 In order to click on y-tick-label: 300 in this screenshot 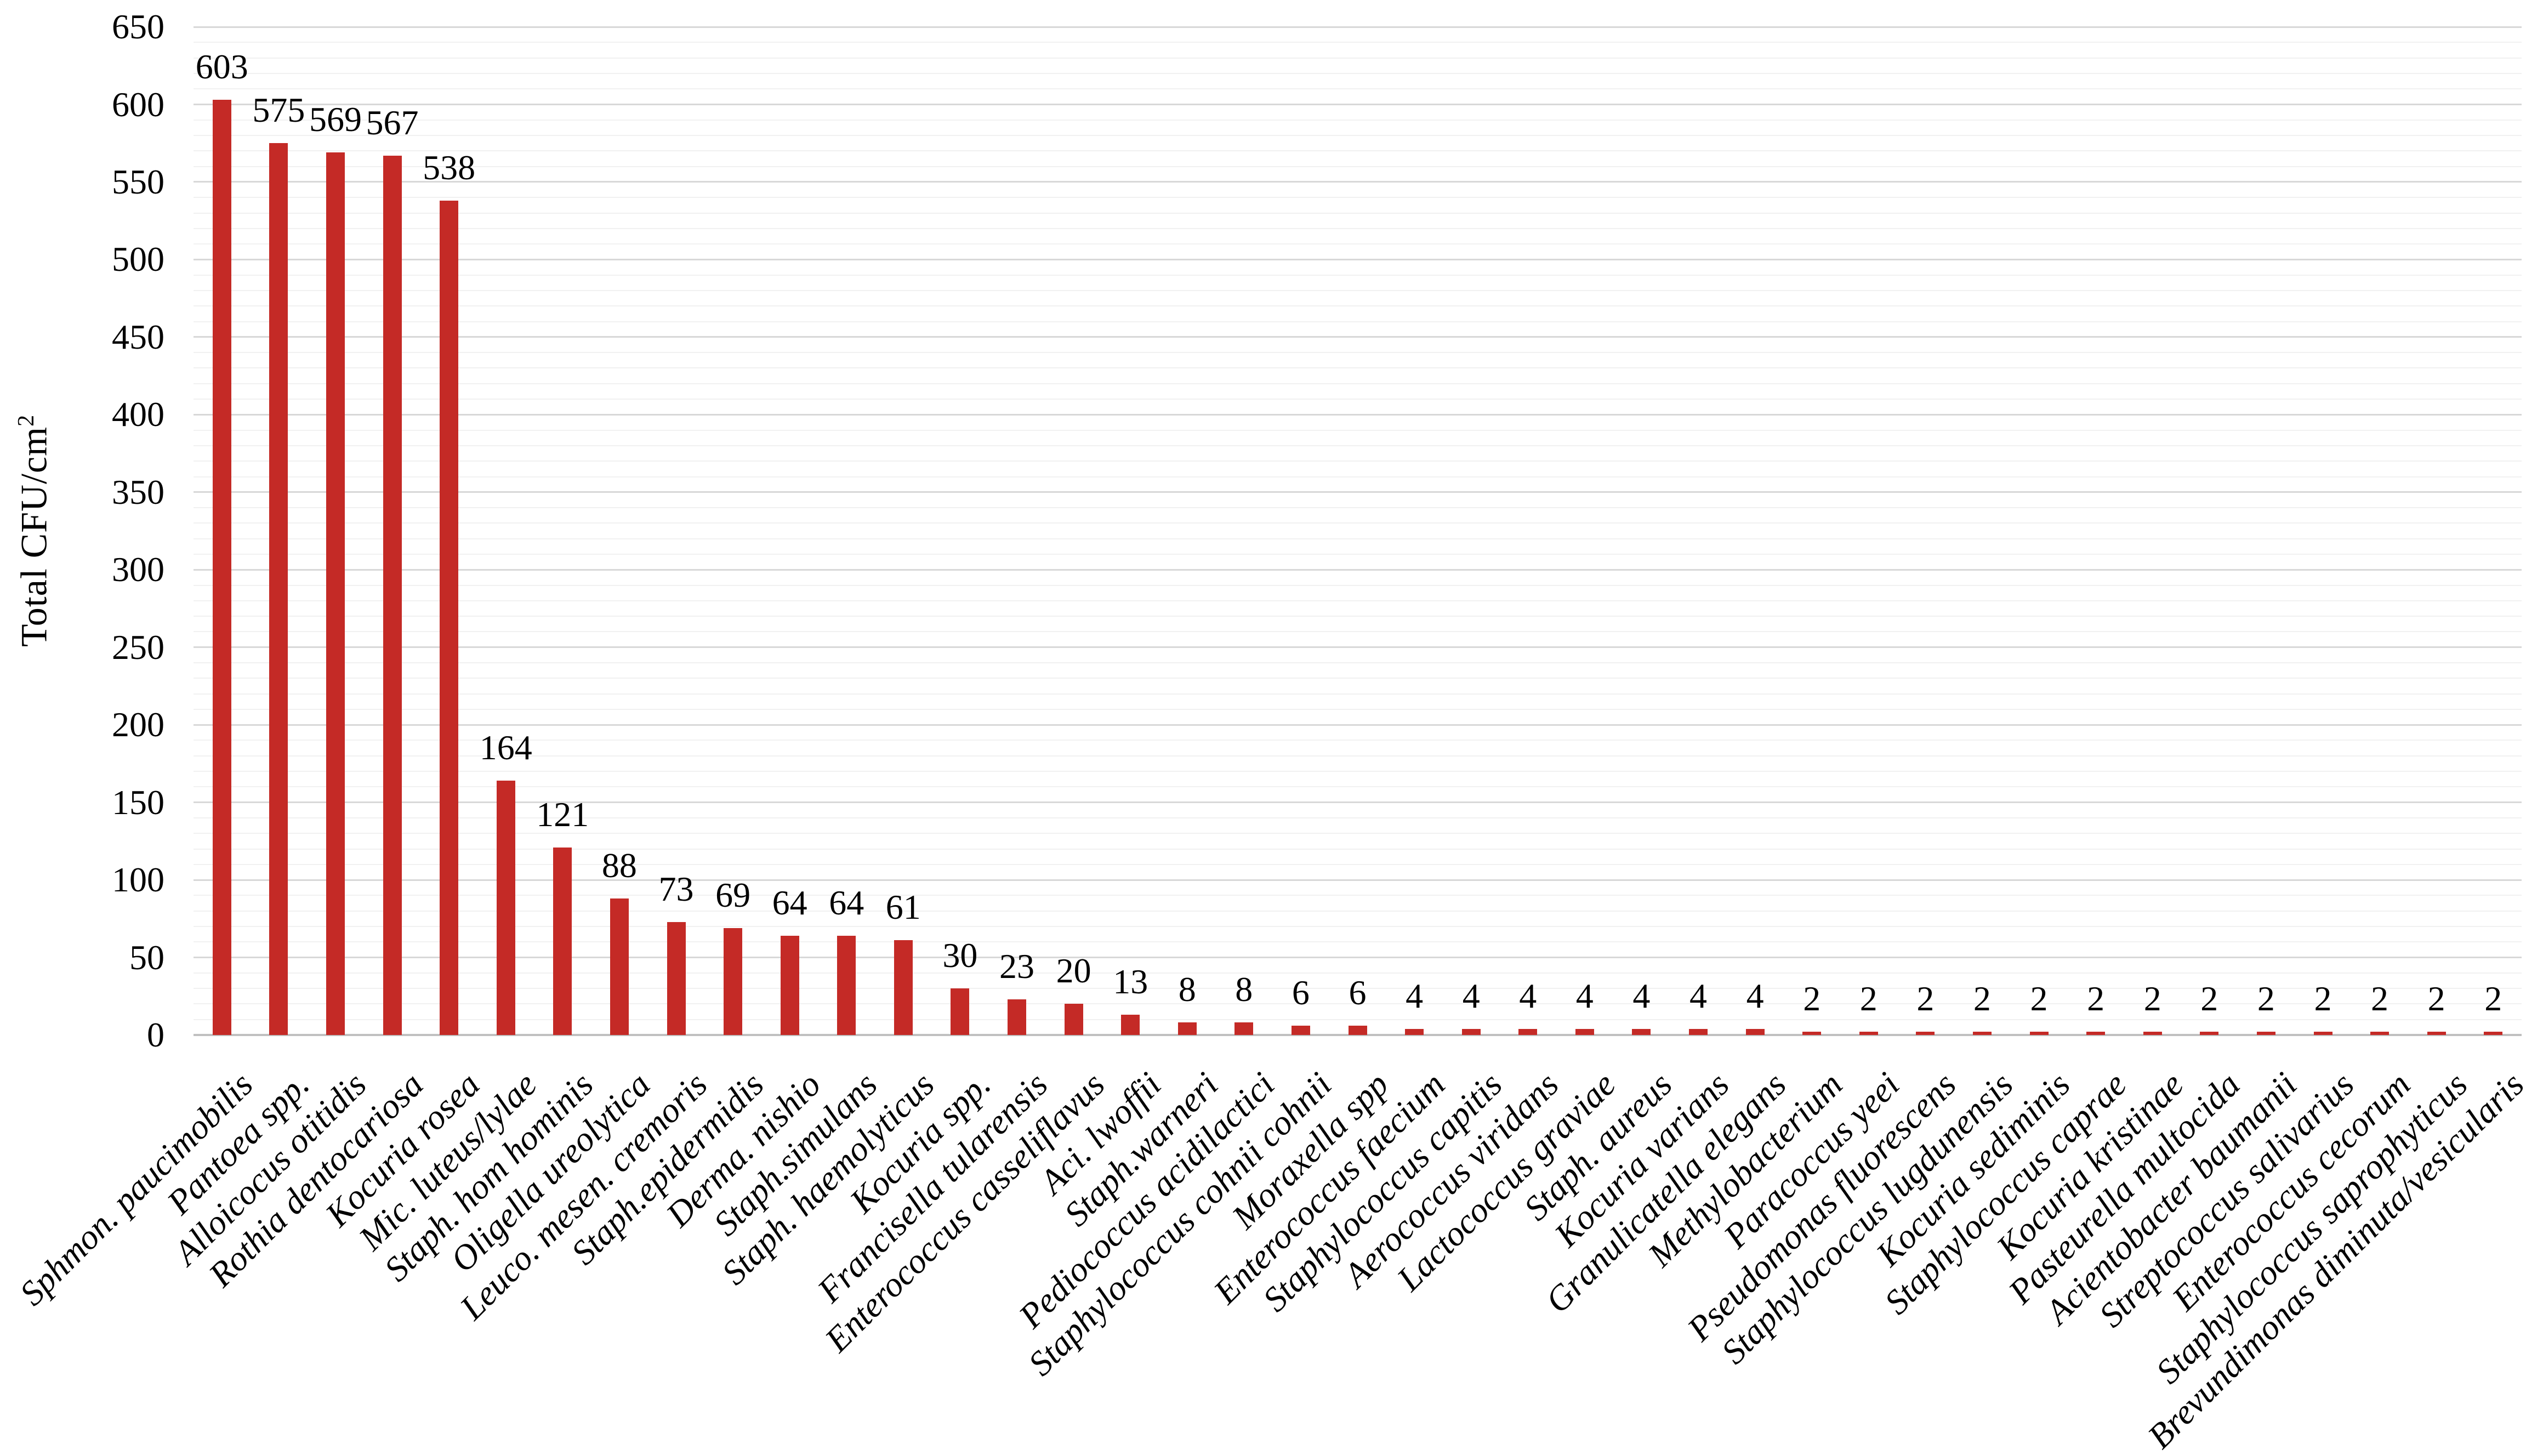, I will do `click(138, 569)`.